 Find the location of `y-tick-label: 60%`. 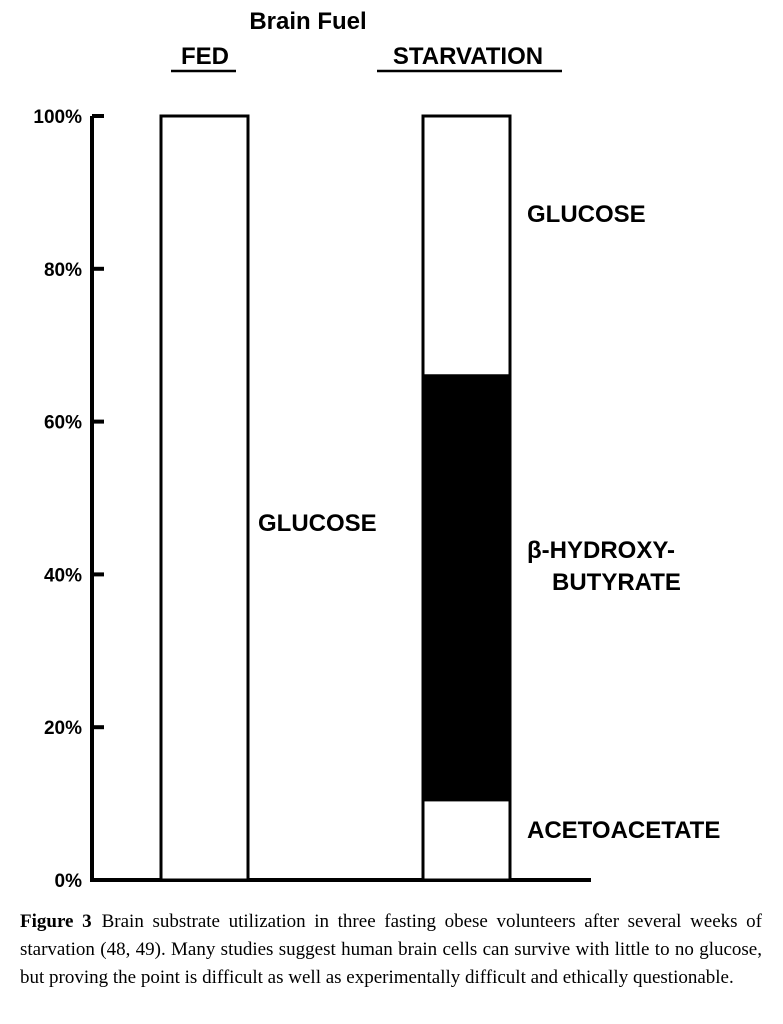

y-tick-label: 60% is located at coordinates (63, 423).